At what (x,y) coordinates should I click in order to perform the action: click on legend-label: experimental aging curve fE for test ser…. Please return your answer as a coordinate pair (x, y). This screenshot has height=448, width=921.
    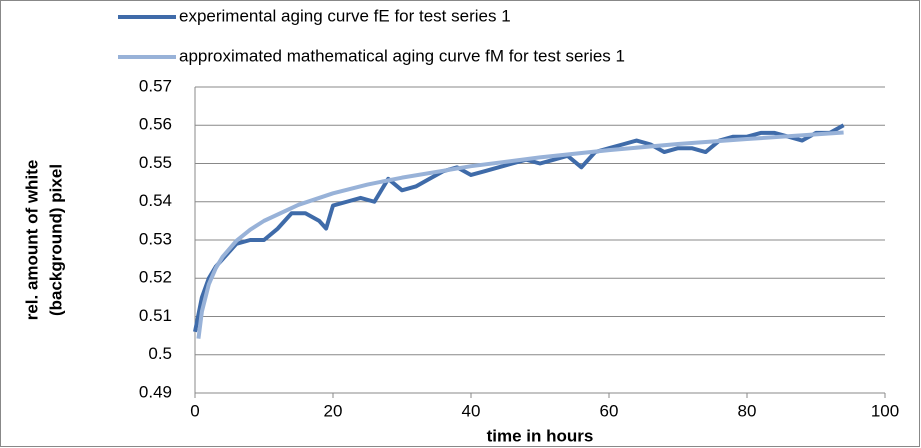
    Looking at the image, I should click on (345, 15).